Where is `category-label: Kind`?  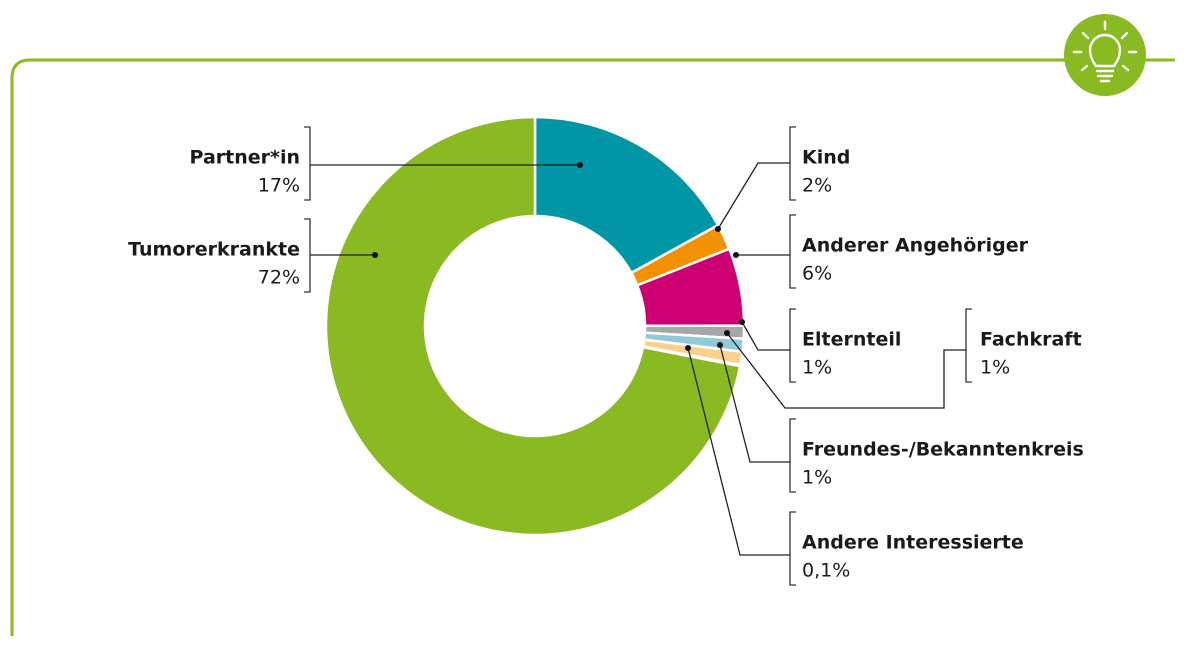 category-label: Kind is located at coordinates (826, 158).